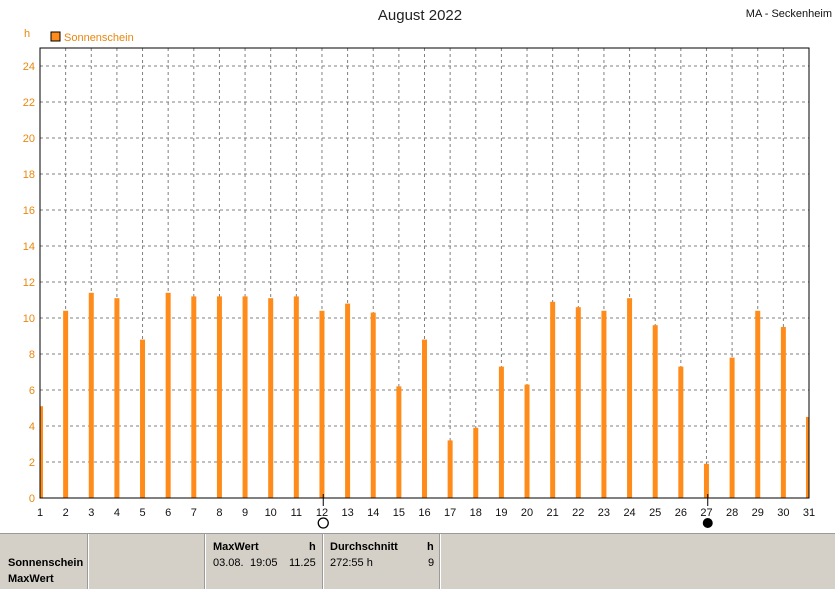 Image resolution: width=835 pixels, height=589 pixels. I want to click on x-tick-label: 5, so click(142, 513).